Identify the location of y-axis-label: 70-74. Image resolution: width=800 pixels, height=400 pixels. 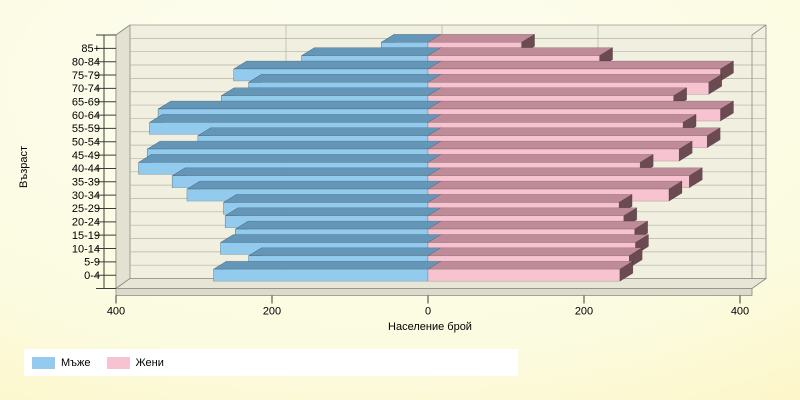
(86, 89).